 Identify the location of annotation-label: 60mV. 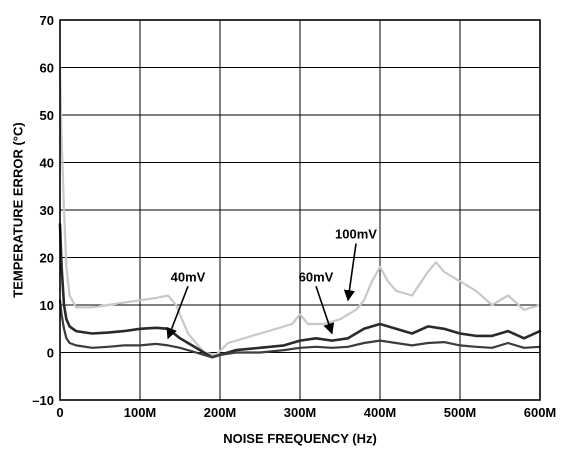
(316, 276).